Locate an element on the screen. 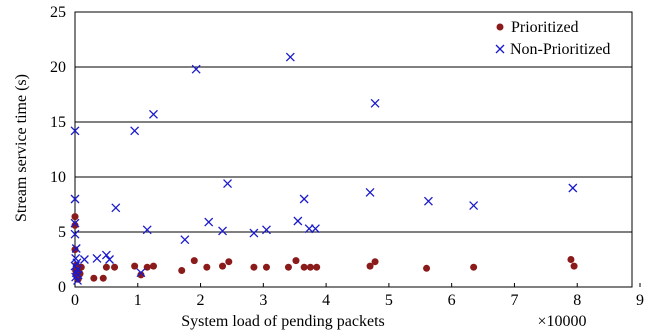 Image resolution: width=653 pixels, height=333 pixels. y-tick-label: 20 is located at coordinates (58, 67).